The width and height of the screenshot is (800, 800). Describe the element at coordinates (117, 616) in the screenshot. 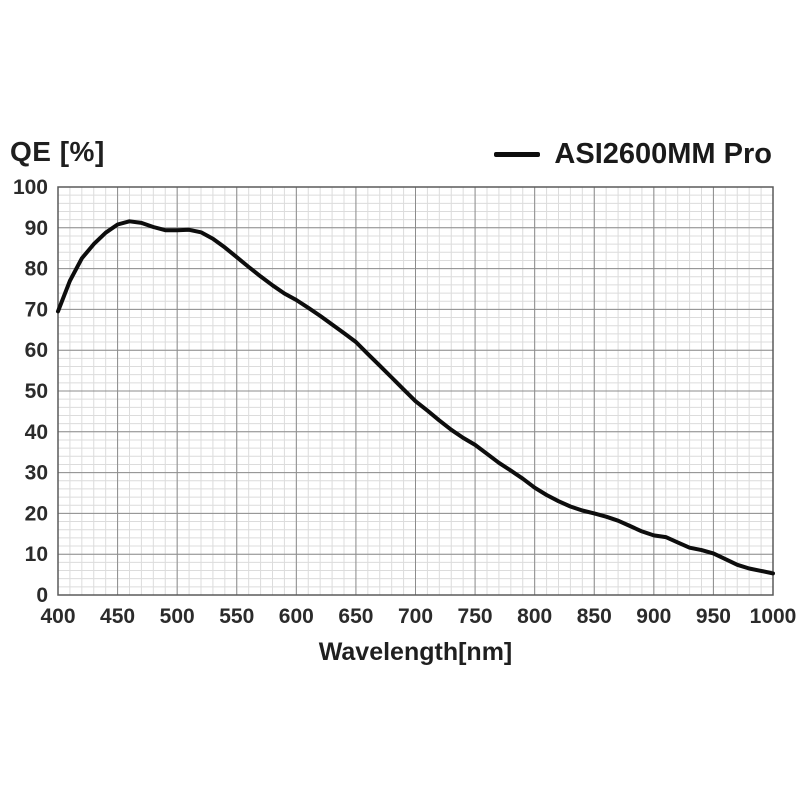

I see `x-tick-label: 450` at that location.